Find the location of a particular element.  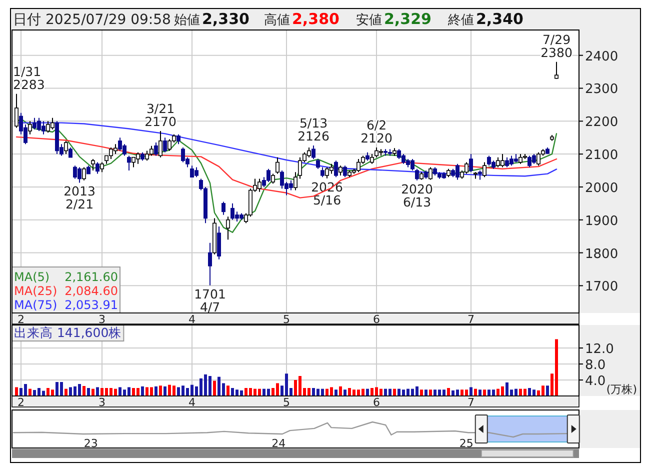

x-tick-label: 23 is located at coordinates (91, 443).